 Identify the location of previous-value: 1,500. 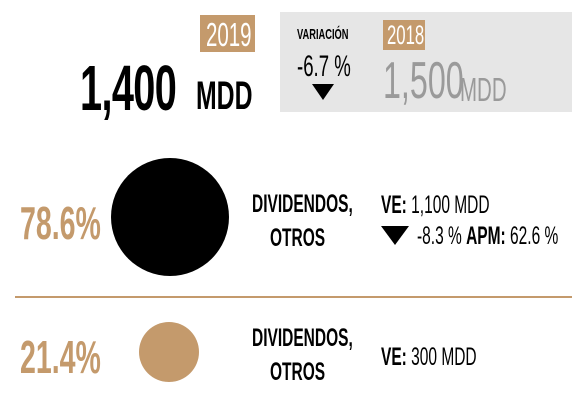
(423, 81).